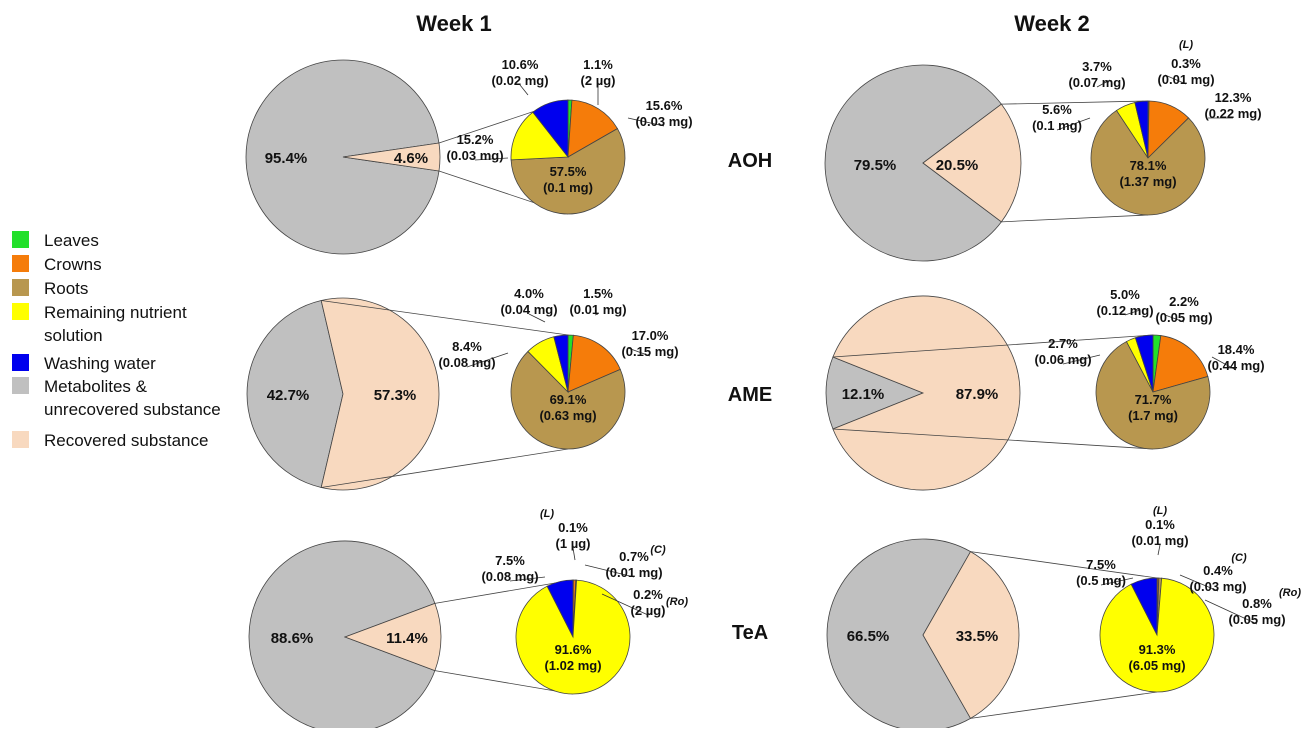 The image size is (1308, 733). I want to click on row-title-ame: AME, so click(750, 395).